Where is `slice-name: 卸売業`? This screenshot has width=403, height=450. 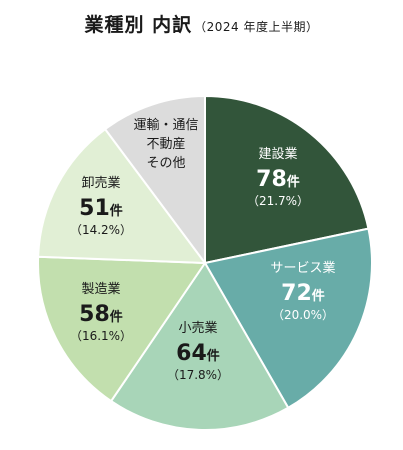 slice-name: 卸売業 is located at coordinates (100, 183).